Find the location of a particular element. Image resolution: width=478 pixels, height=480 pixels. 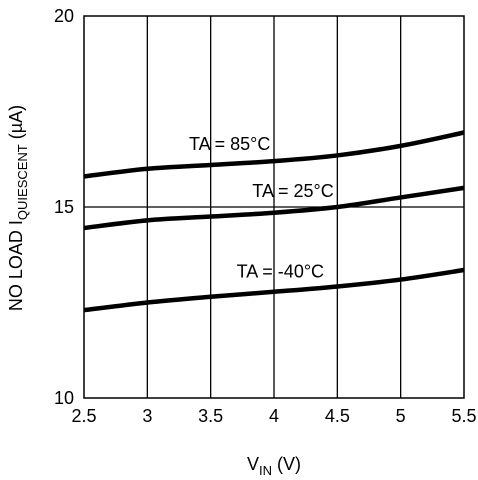

x-tick-label: 2.5 is located at coordinates (83, 416).